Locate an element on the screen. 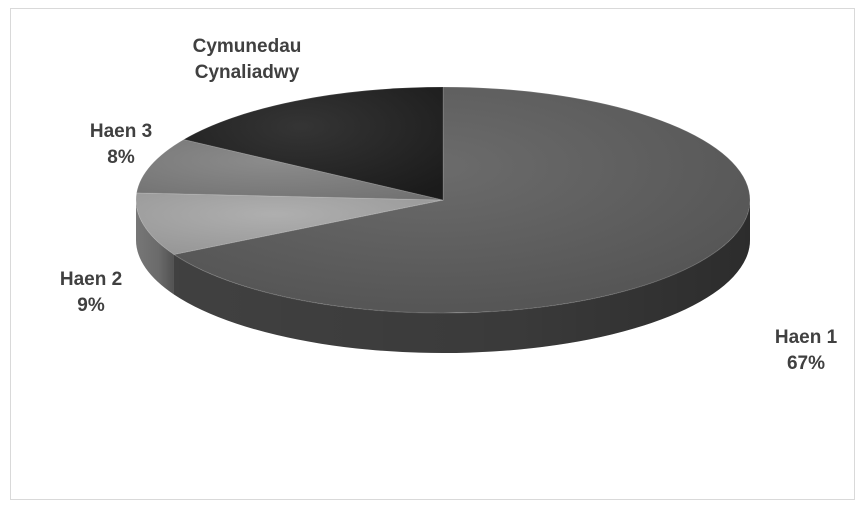 The image size is (866, 518). pie-slice-shade-cymunedau-cynaliadwy is located at coordinates (313, 143).